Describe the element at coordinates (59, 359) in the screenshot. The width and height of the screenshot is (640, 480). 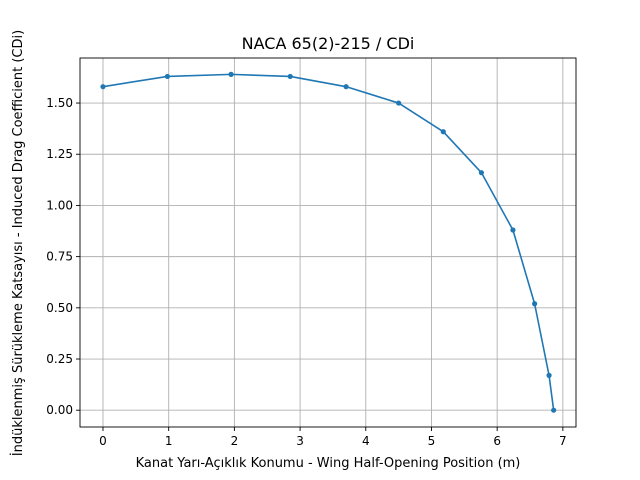
I see `y-tick-label: 0.25` at that location.